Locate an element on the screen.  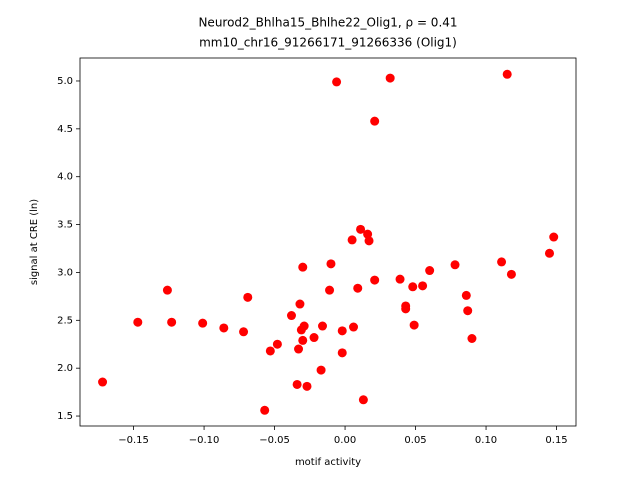
x-axis-label: motif activity is located at coordinates (328, 462).